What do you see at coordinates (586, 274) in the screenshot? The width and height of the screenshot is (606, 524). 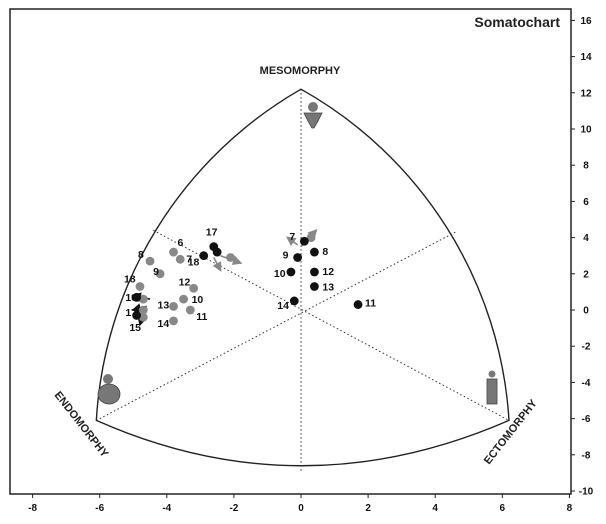 I see `y-tick-label: 2` at bounding box center [586, 274].